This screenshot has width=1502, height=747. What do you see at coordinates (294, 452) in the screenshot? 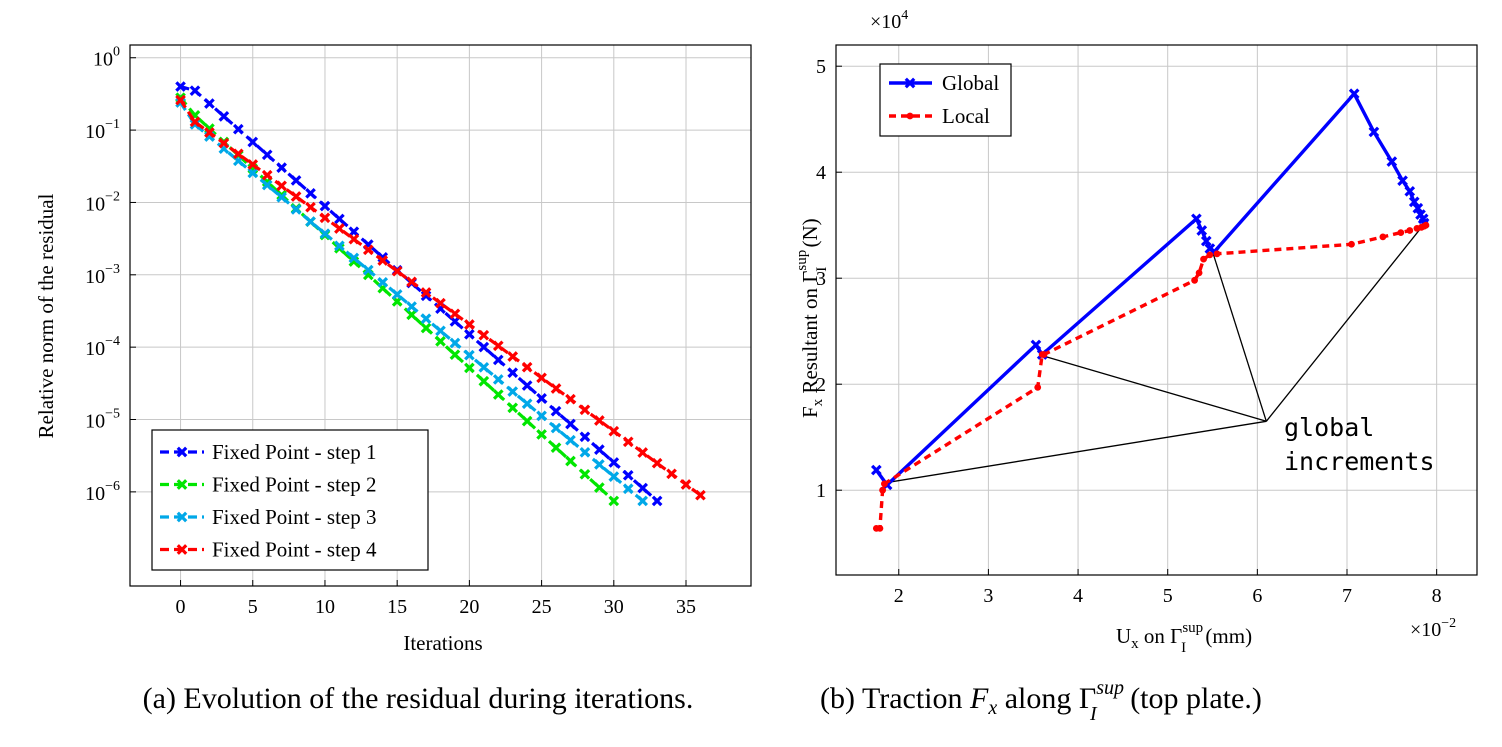
I see `a-legend-label: Fixed Point - step 1` at bounding box center [294, 452].